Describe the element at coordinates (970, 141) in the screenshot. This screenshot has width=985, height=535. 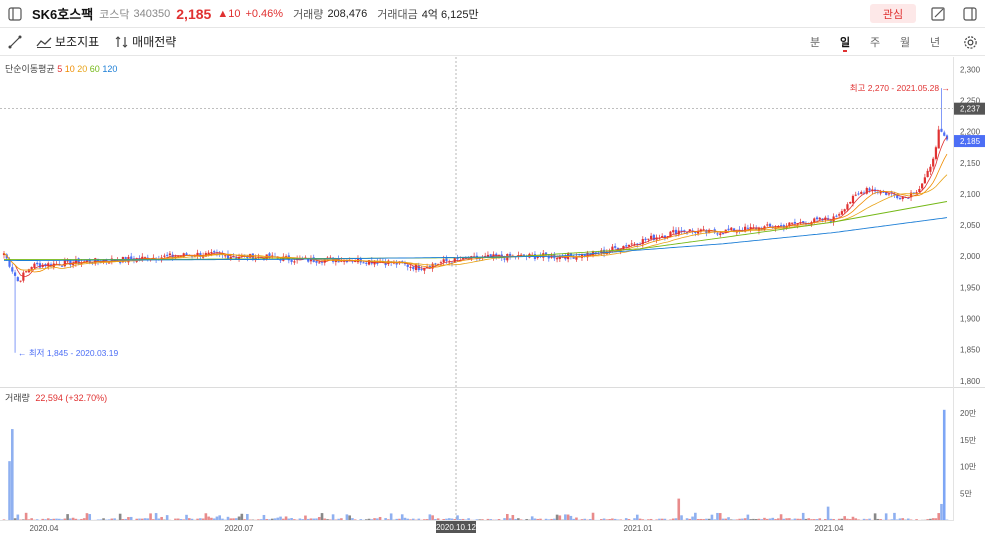
I see `current-price-label: 2,185` at that location.